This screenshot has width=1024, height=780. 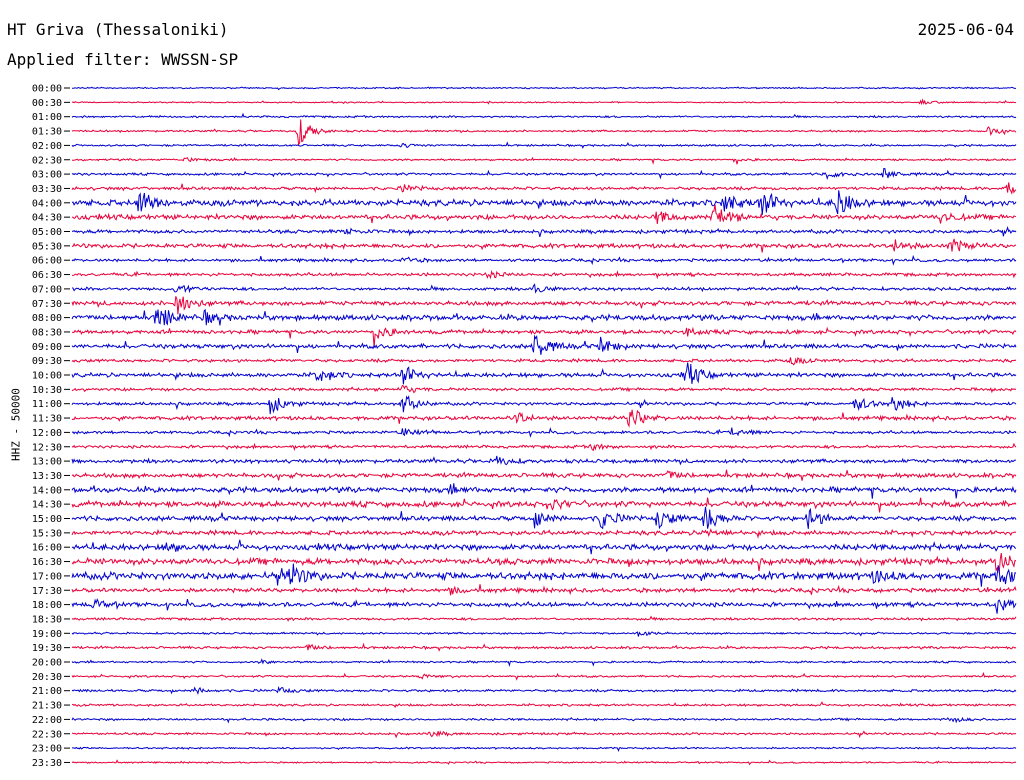 What do you see at coordinates (47, 232) in the screenshot?
I see `row-time-label: 05:00` at bounding box center [47, 232].